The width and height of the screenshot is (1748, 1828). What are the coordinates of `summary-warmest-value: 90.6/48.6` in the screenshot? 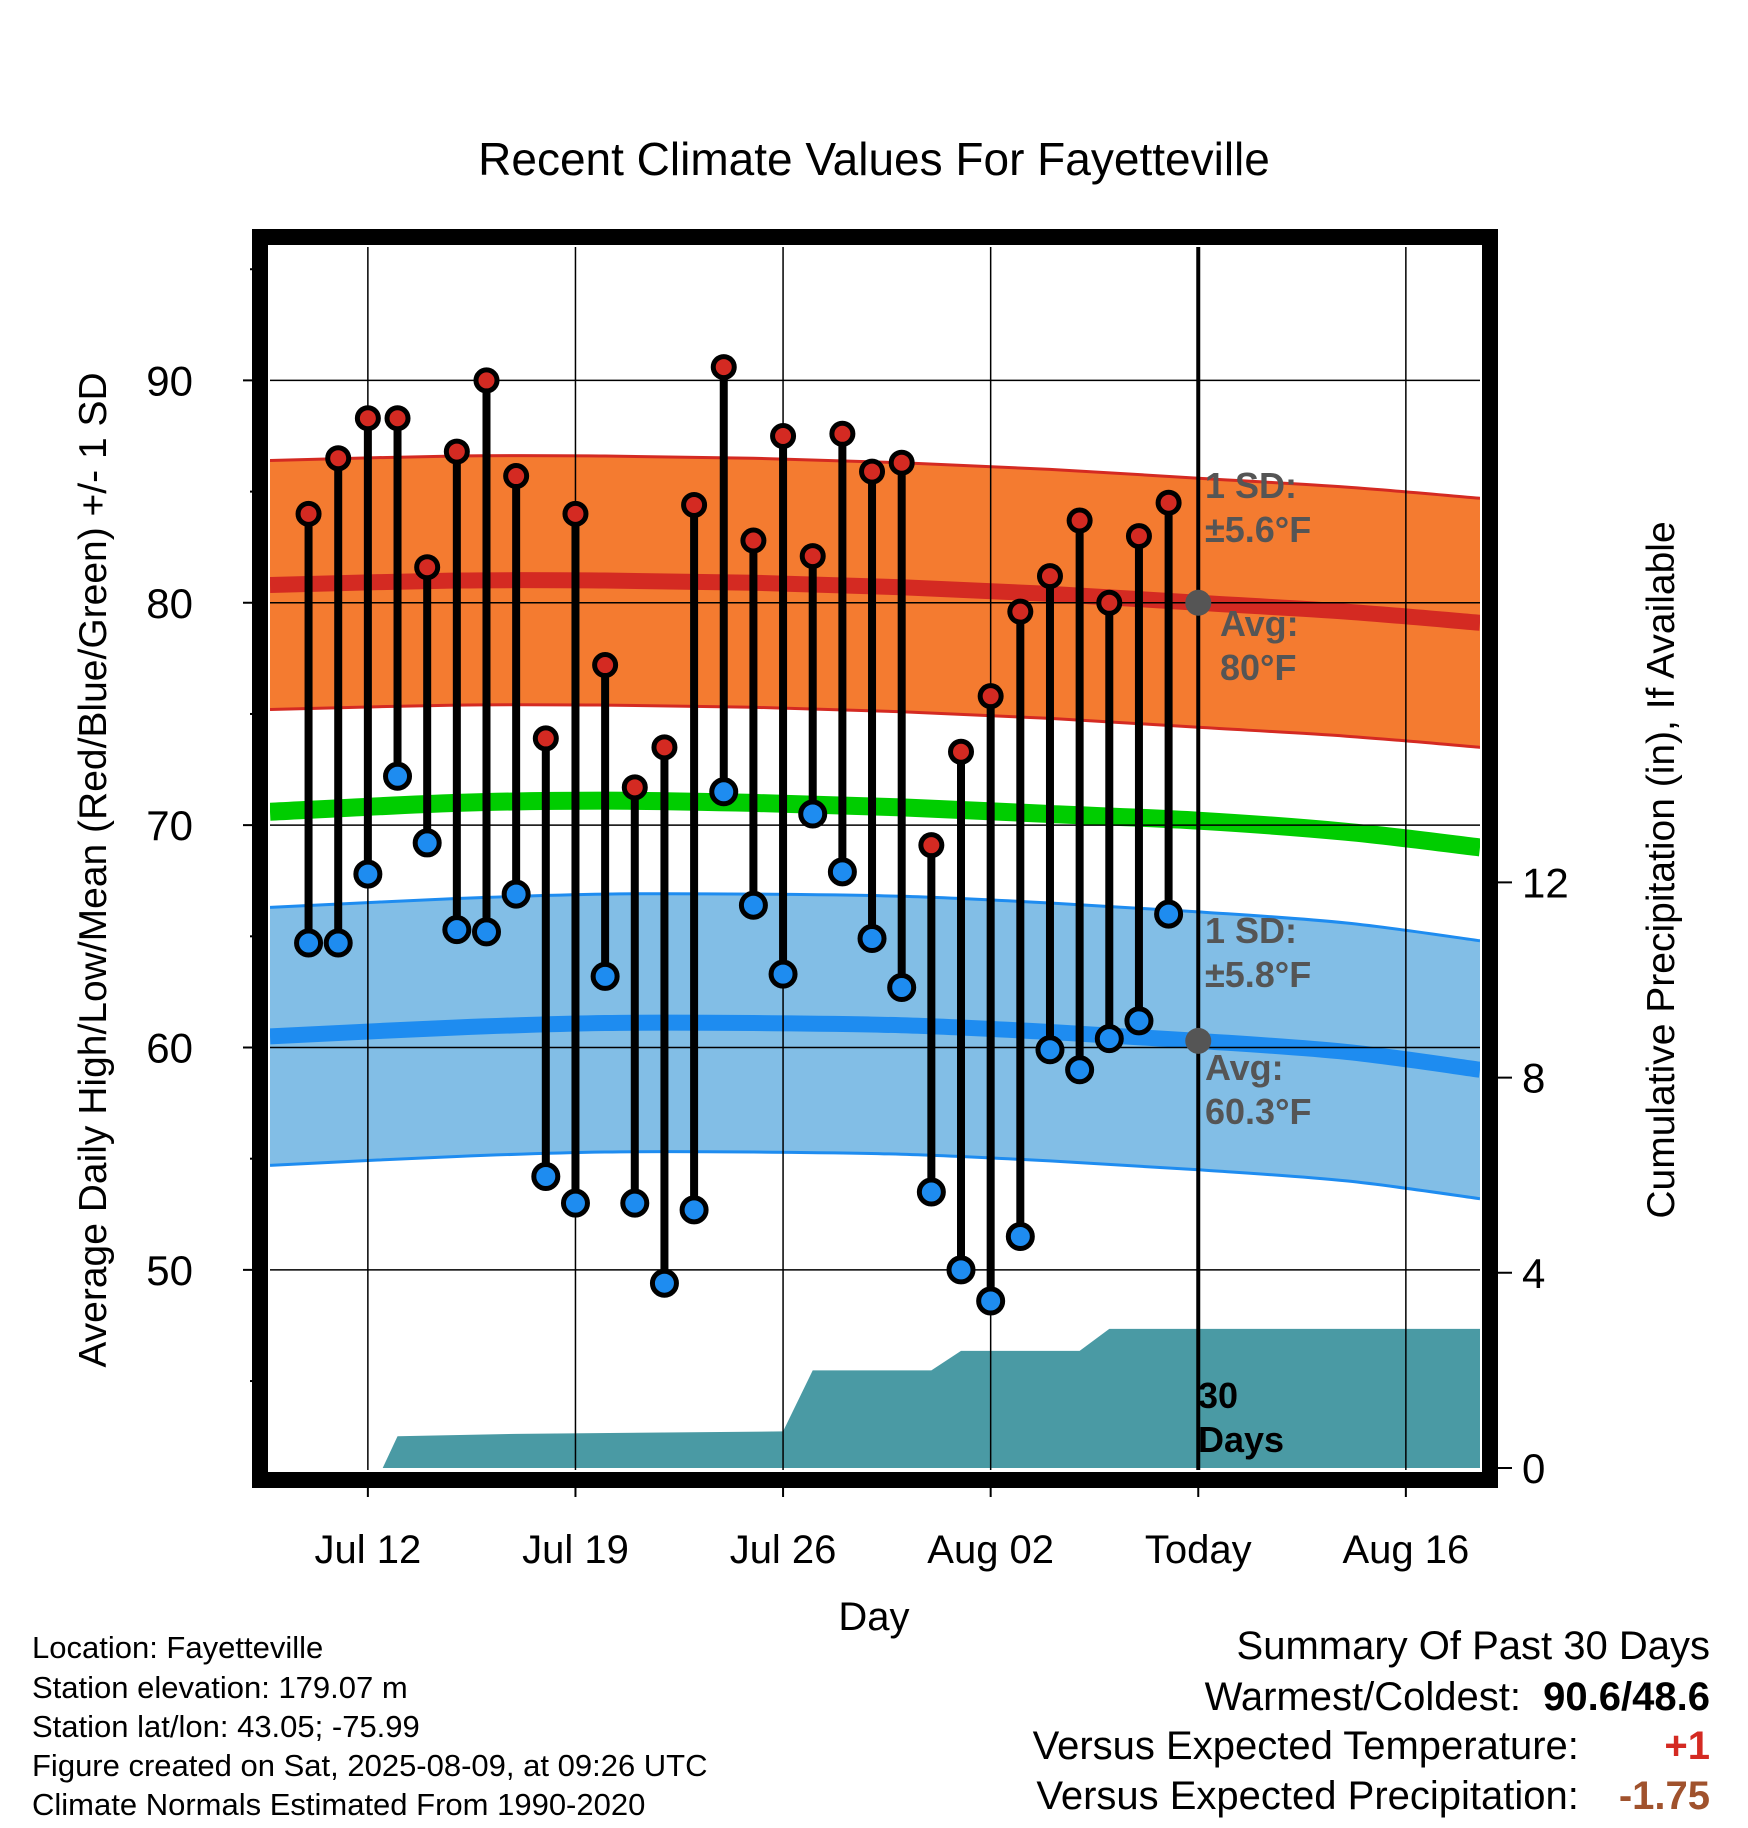 It's located at (1626, 1697).